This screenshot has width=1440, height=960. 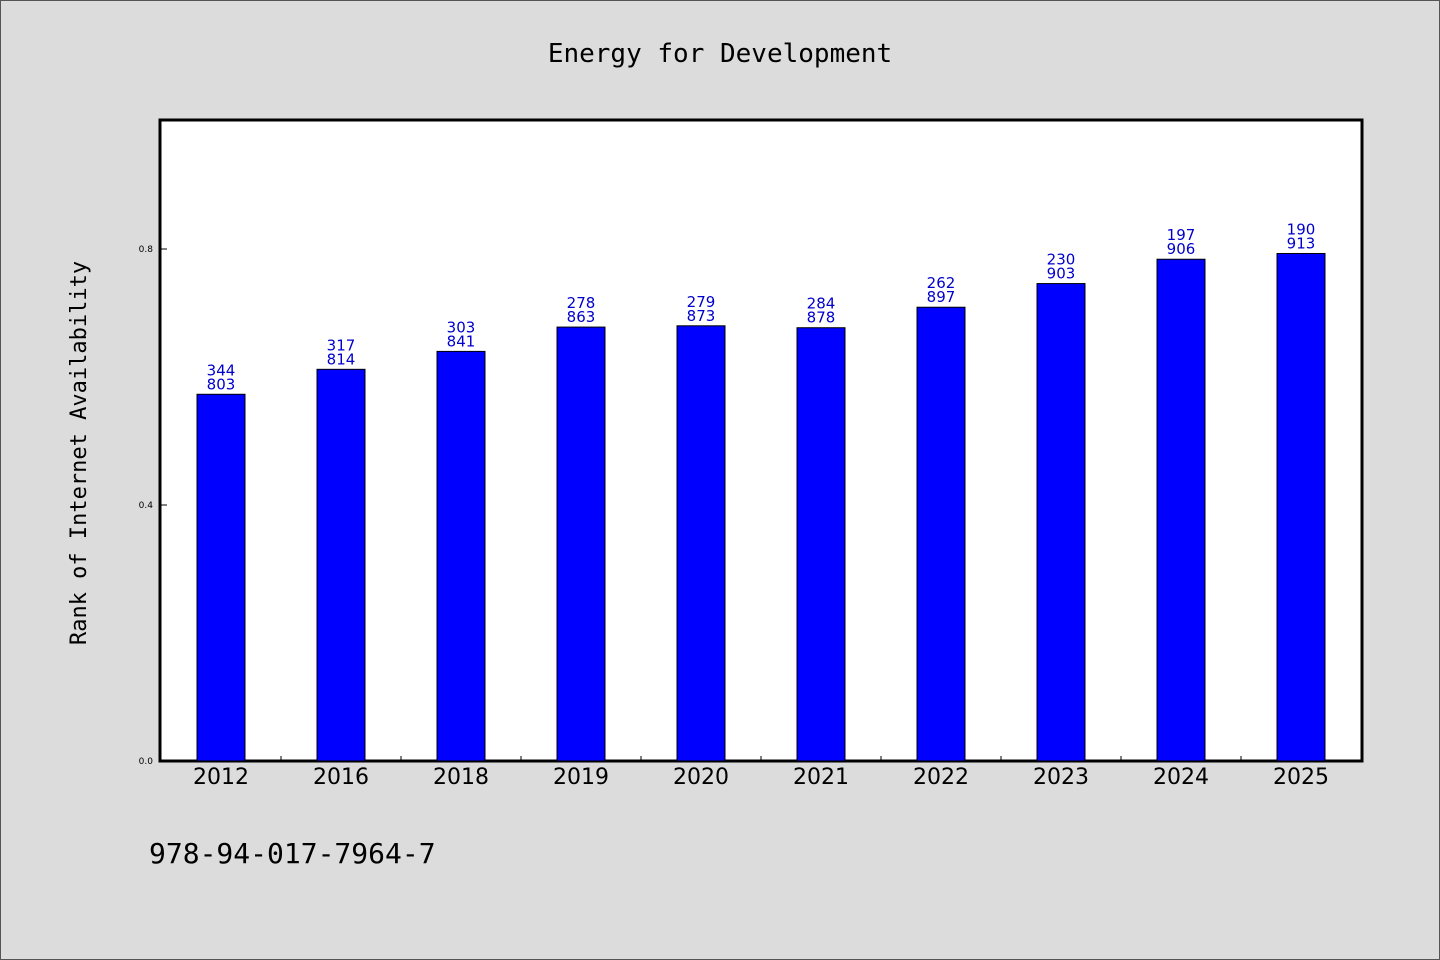 What do you see at coordinates (461, 777) in the screenshot?
I see `x-tick-label-2018: 2018` at bounding box center [461, 777].